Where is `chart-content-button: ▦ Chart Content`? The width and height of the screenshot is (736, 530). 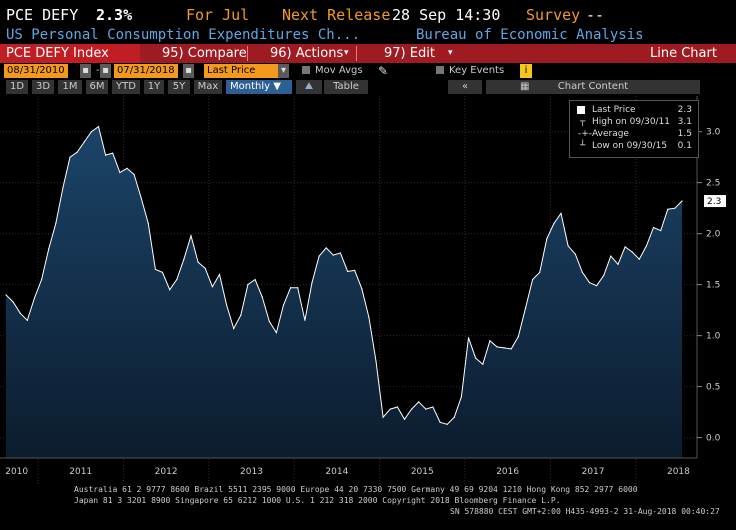 chart-content-button: ▦ Chart Content is located at coordinates (593, 87).